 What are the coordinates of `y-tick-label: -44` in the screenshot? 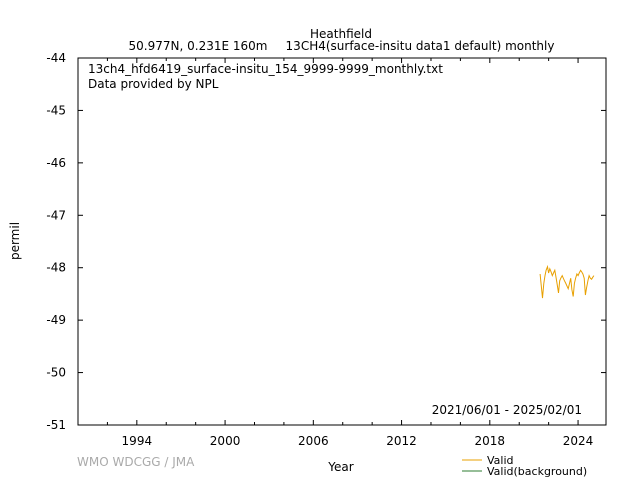 It's located at (56, 58).